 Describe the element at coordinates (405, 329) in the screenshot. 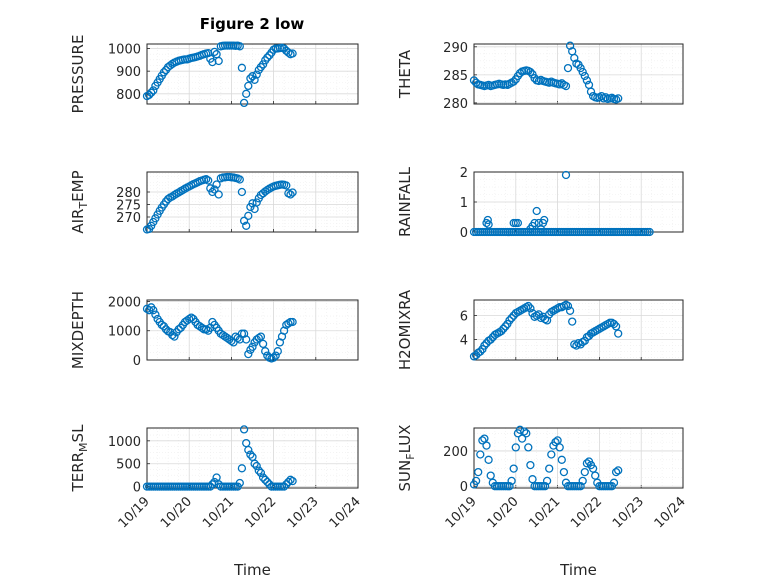

I see `y-axis-label-h2omixra: H2OMIXRA` at that location.